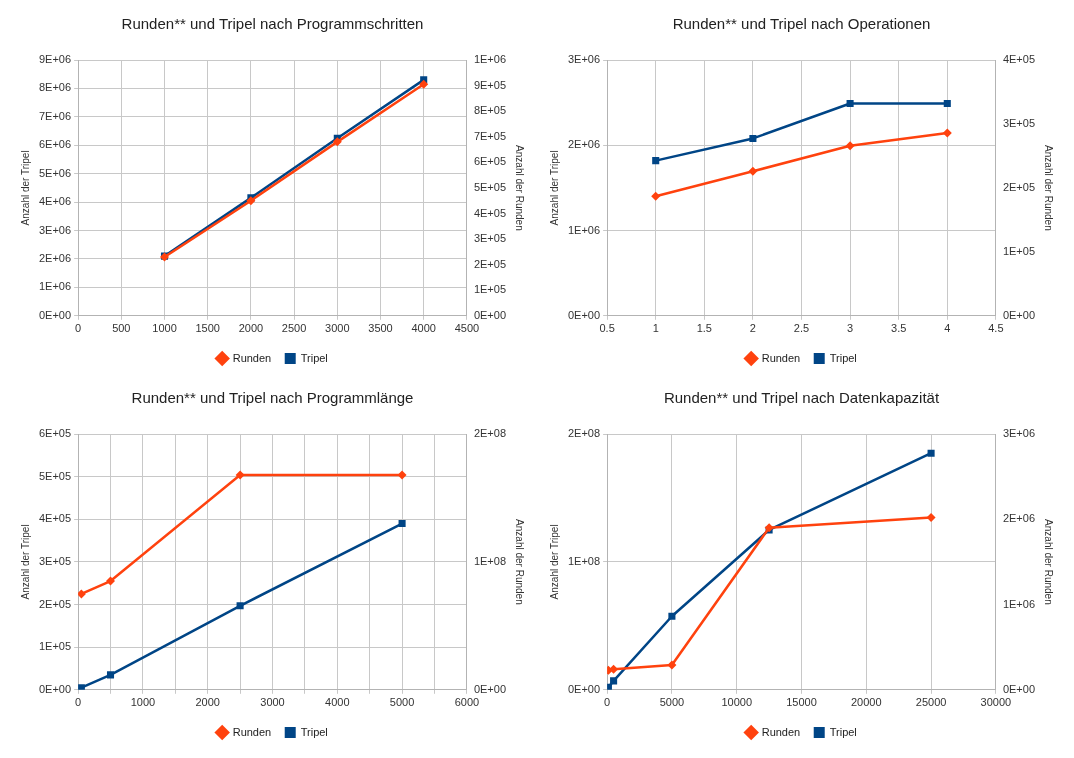 This screenshot has height=758, width=1074. Describe the element at coordinates (55, 475) in the screenshot. I see `y-tick-label: 5E+05` at that location.